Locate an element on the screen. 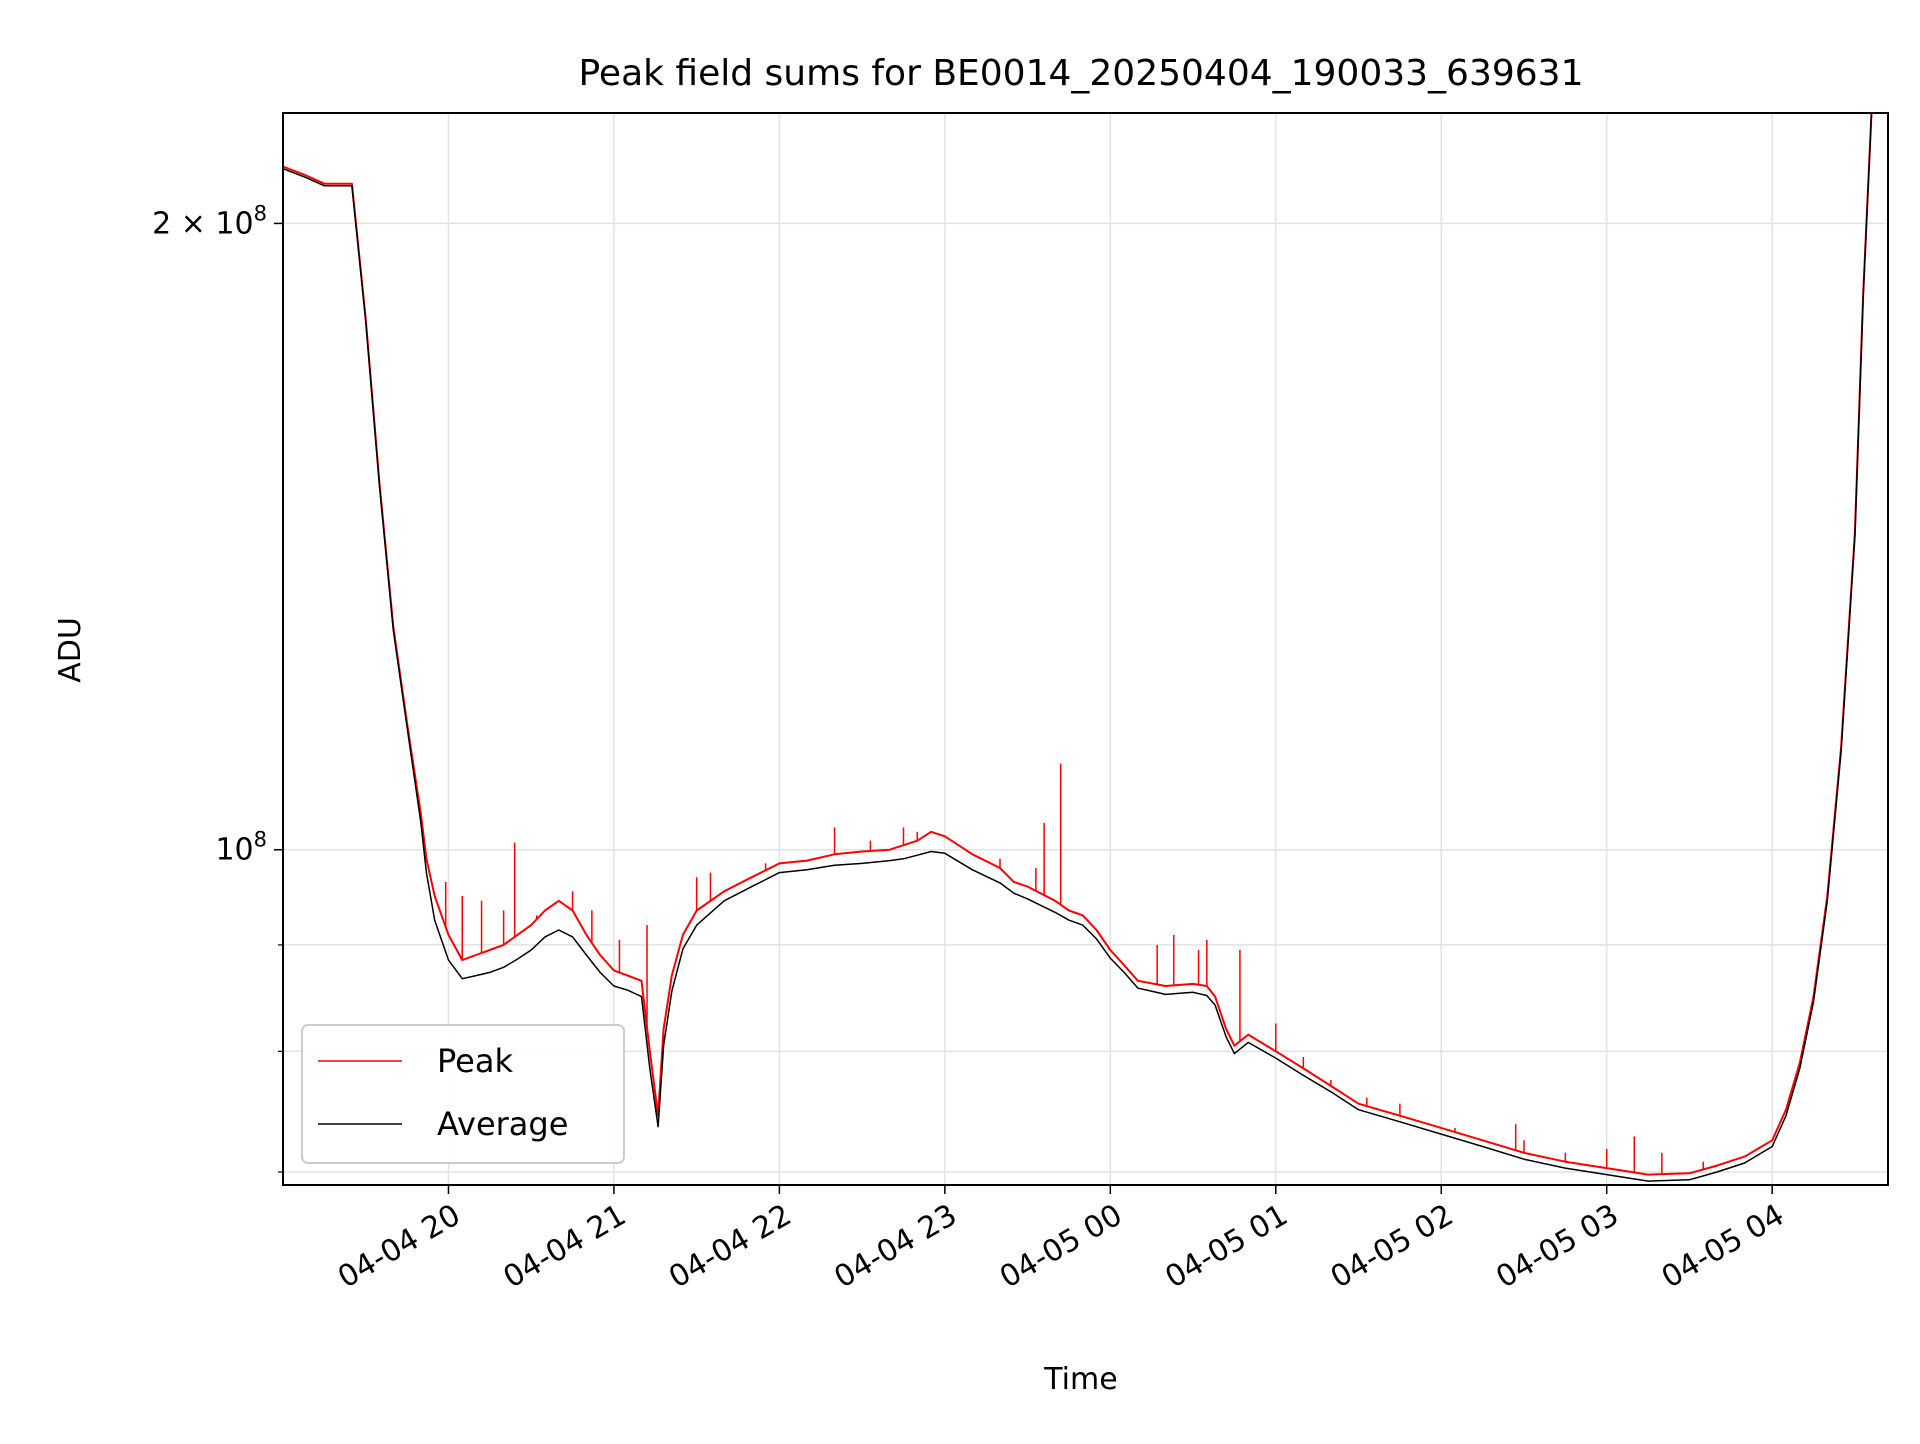  legend-frame is located at coordinates (463, 1094).